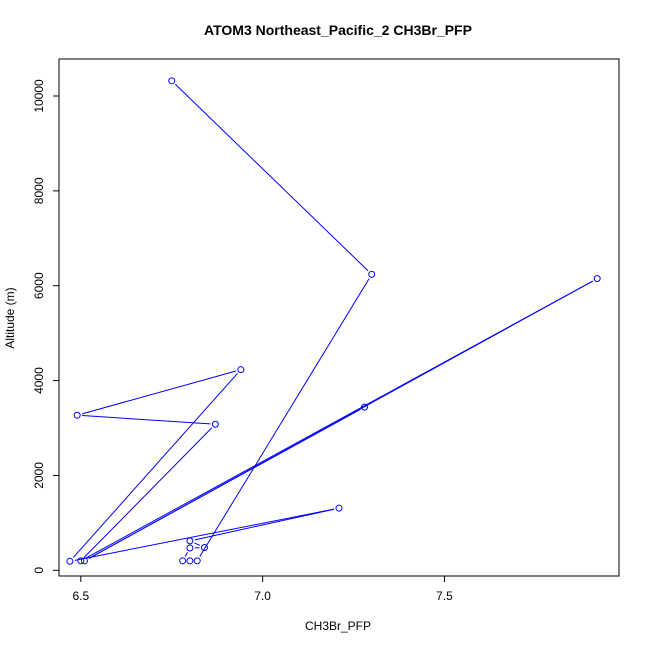 This screenshot has width=650, height=650. What do you see at coordinates (262, 596) in the screenshot?
I see `x-tick-label: 7.0` at bounding box center [262, 596].